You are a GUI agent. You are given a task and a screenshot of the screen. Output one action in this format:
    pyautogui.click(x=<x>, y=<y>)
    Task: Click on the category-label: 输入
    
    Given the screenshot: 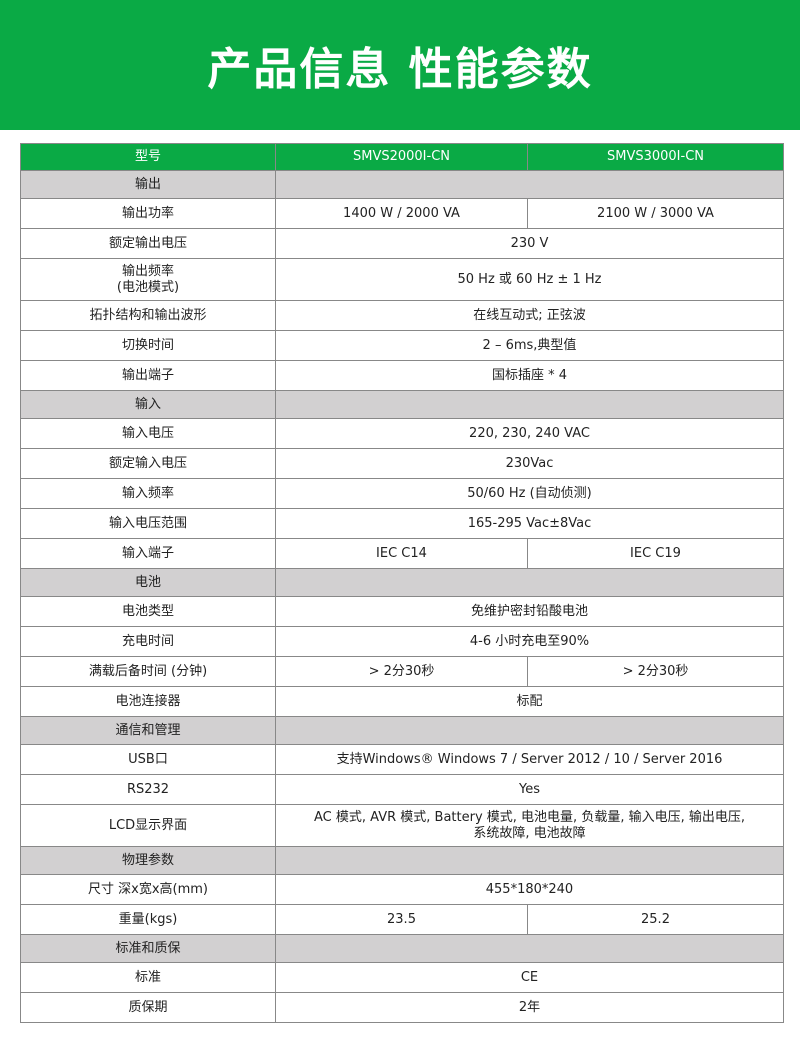 What is the action you would take?
    pyautogui.click(x=148, y=404)
    